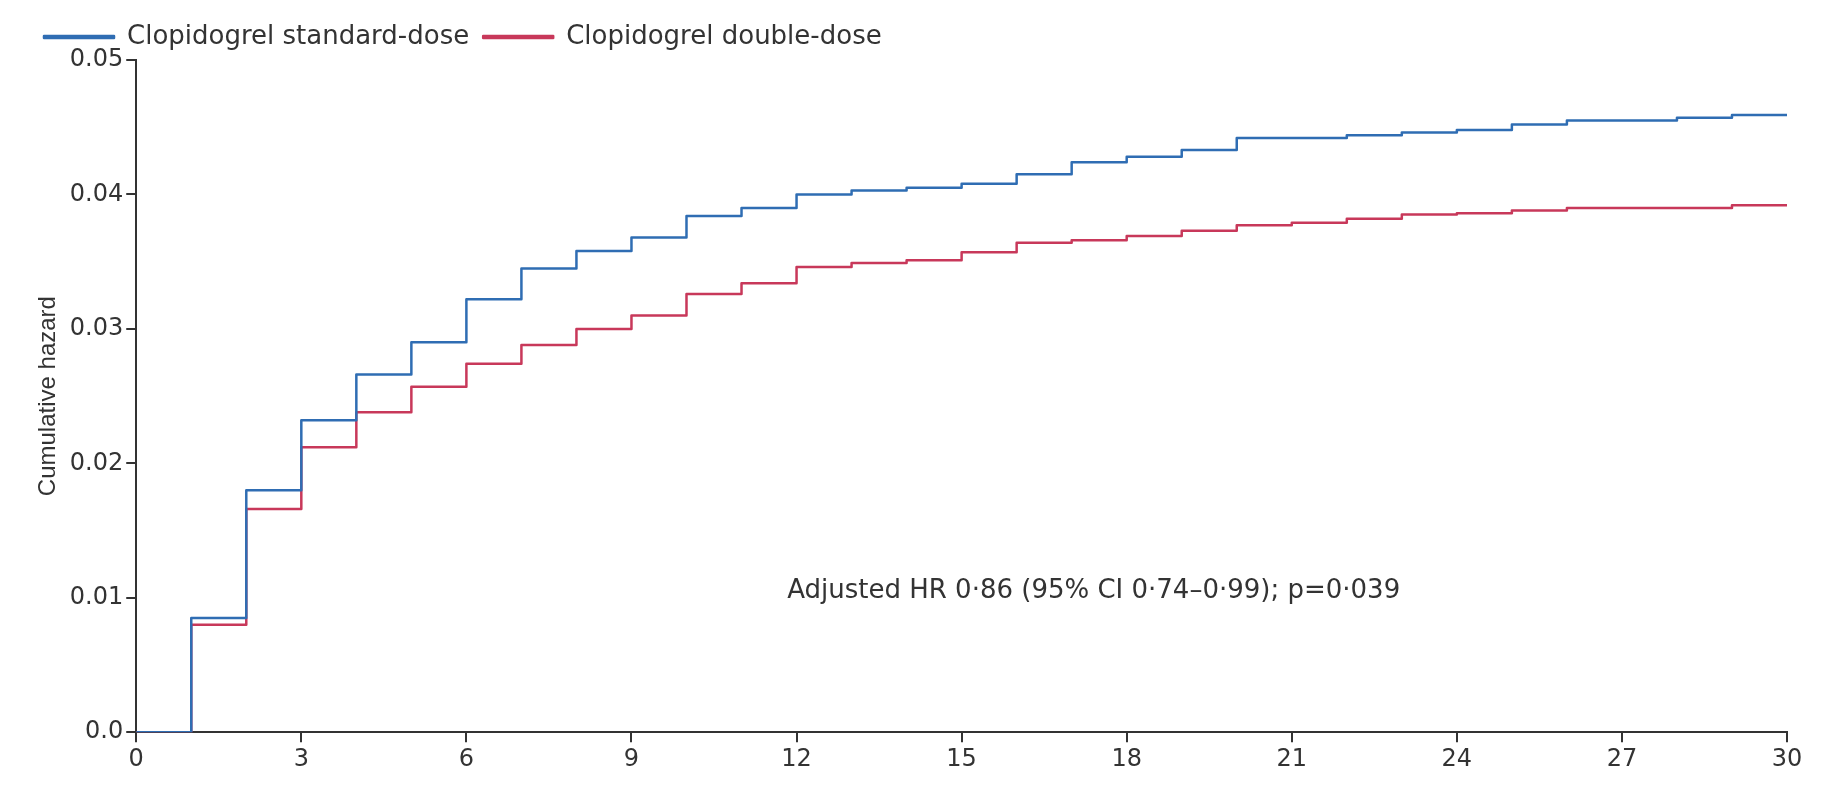  I want to click on x-tick-label: 27, so click(1622, 757).